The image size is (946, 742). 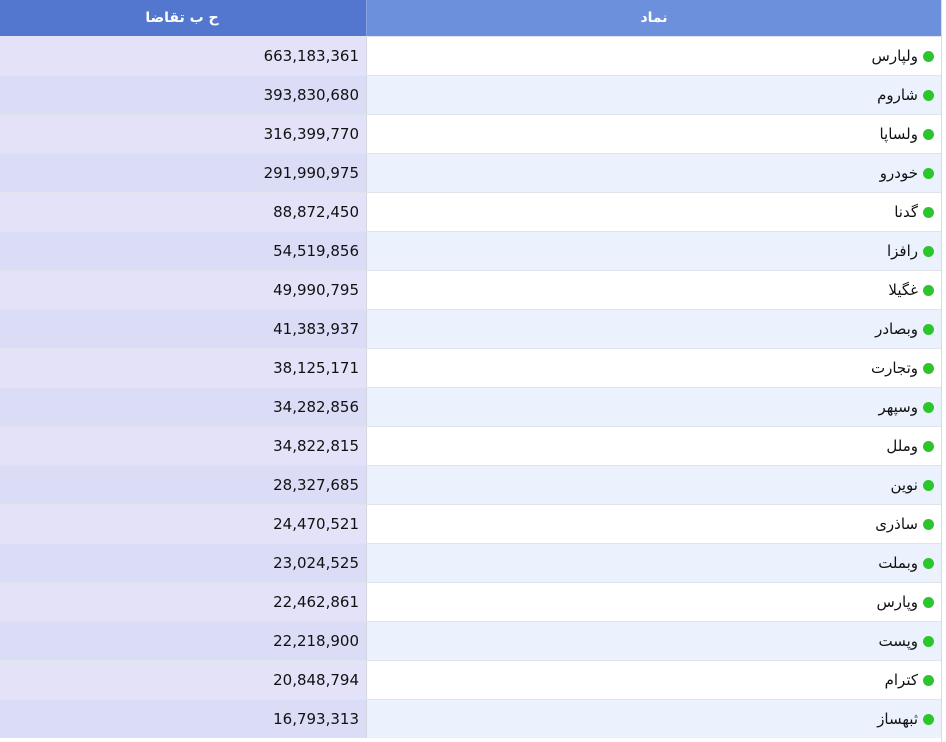 I want to click on demand-volume-cell: 20,848,794, so click(x=183, y=680).